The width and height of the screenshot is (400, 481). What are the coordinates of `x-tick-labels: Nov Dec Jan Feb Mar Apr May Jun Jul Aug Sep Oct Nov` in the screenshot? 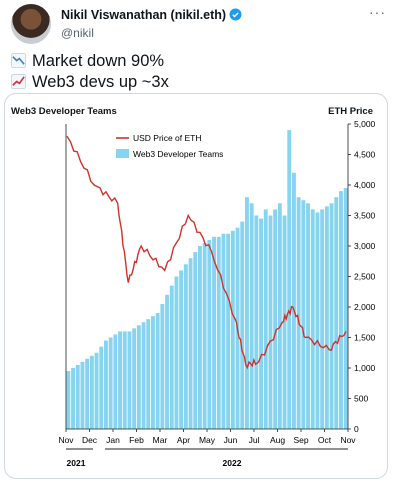 It's located at (207, 437).